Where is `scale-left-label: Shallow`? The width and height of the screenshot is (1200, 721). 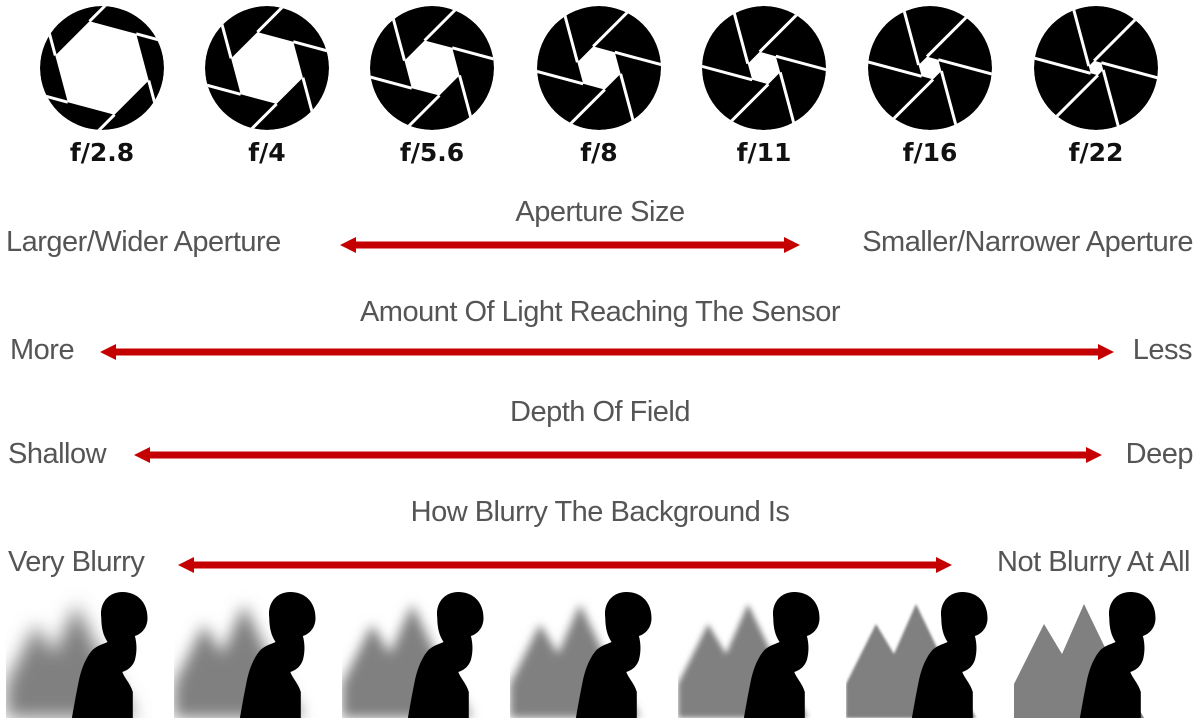 scale-left-label: Shallow is located at coordinates (57, 454).